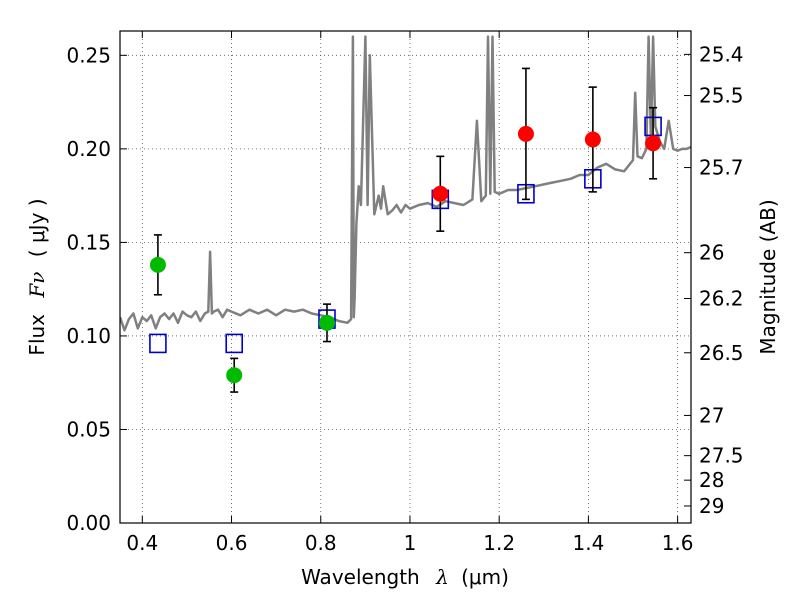  What do you see at coordinates (88, 523) in the screenshot?
I see `y-tick-label: 0.00` at bounding box center [88, 523].